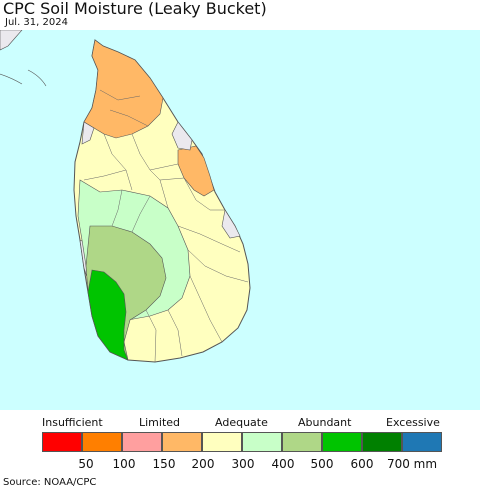  I want to click on legend-tick: 500, so click(322, 464).